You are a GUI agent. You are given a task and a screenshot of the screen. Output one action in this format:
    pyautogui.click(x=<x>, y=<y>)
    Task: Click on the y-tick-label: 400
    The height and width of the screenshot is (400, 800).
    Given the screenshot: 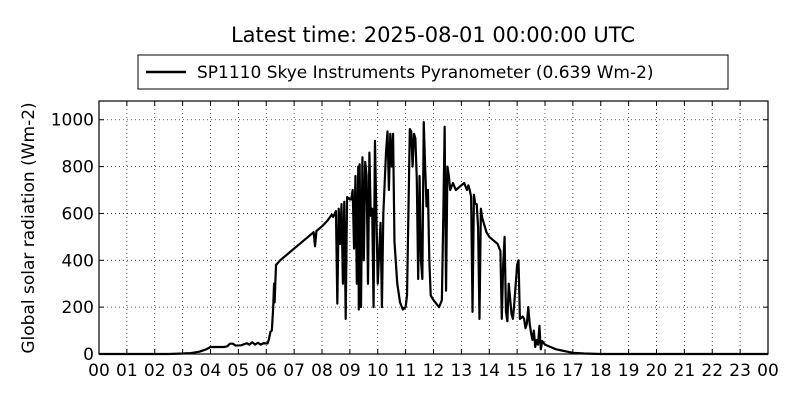 What is the action you would take?
    pyautogui.click(x=78, y=261)
    